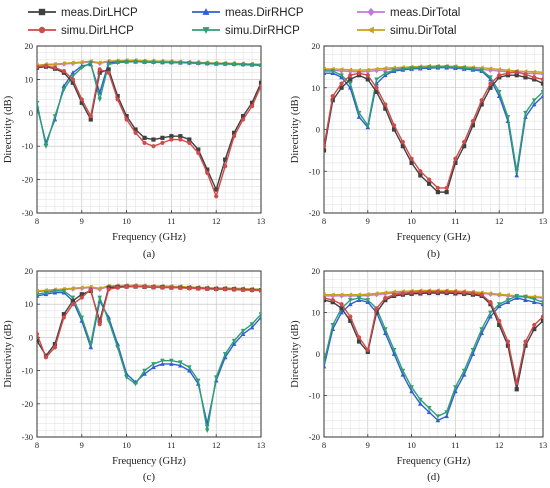 The width and height of the screenshot is (550, 488). What do you see at coordinates (27, 213) in the screenshot?
I see `y-tick-label: -30` at bounding box center [27, 213].